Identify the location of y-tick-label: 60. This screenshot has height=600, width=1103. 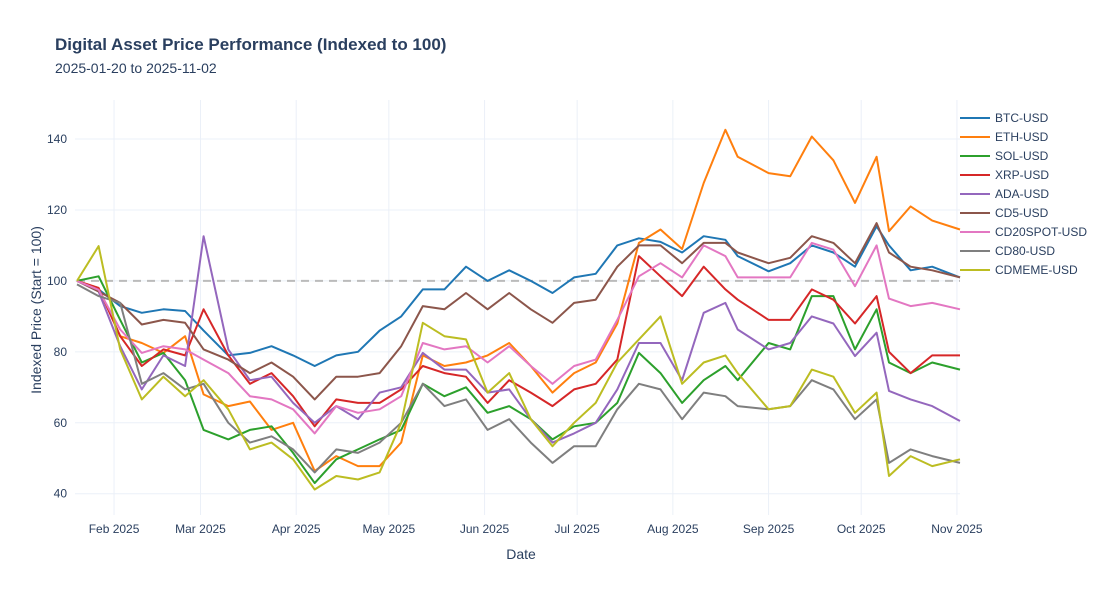
(61, 423).